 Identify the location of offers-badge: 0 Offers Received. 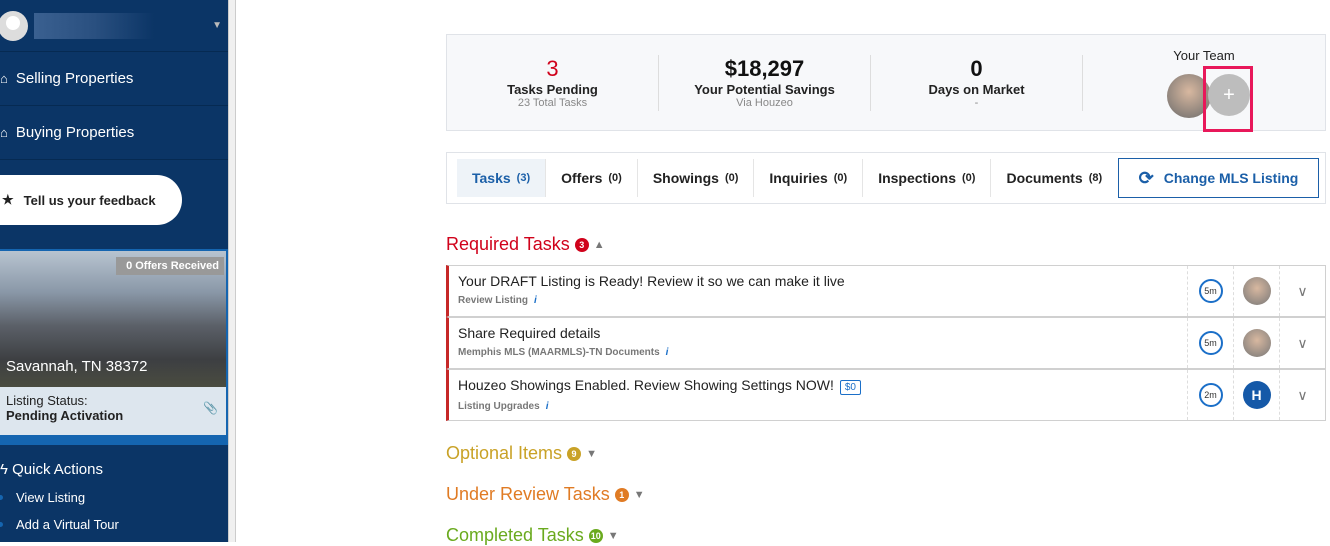
(170, 266).